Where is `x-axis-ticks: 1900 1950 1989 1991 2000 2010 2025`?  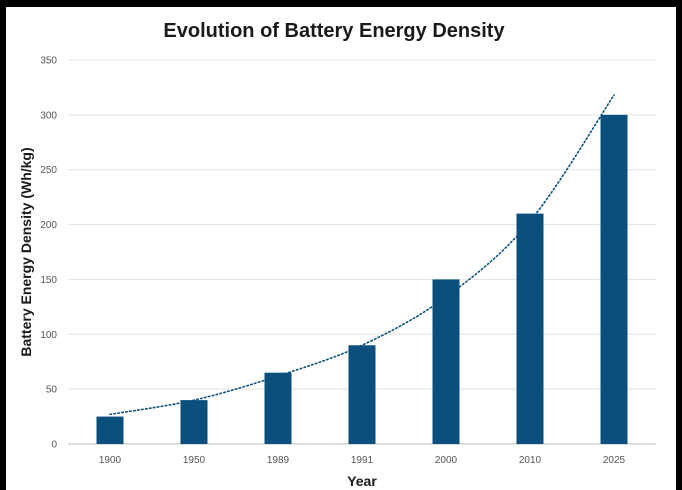 x-axis-ticks: 1900 1950 1989 1991 2000 2010 2025 is located at coordinates (362, 460).